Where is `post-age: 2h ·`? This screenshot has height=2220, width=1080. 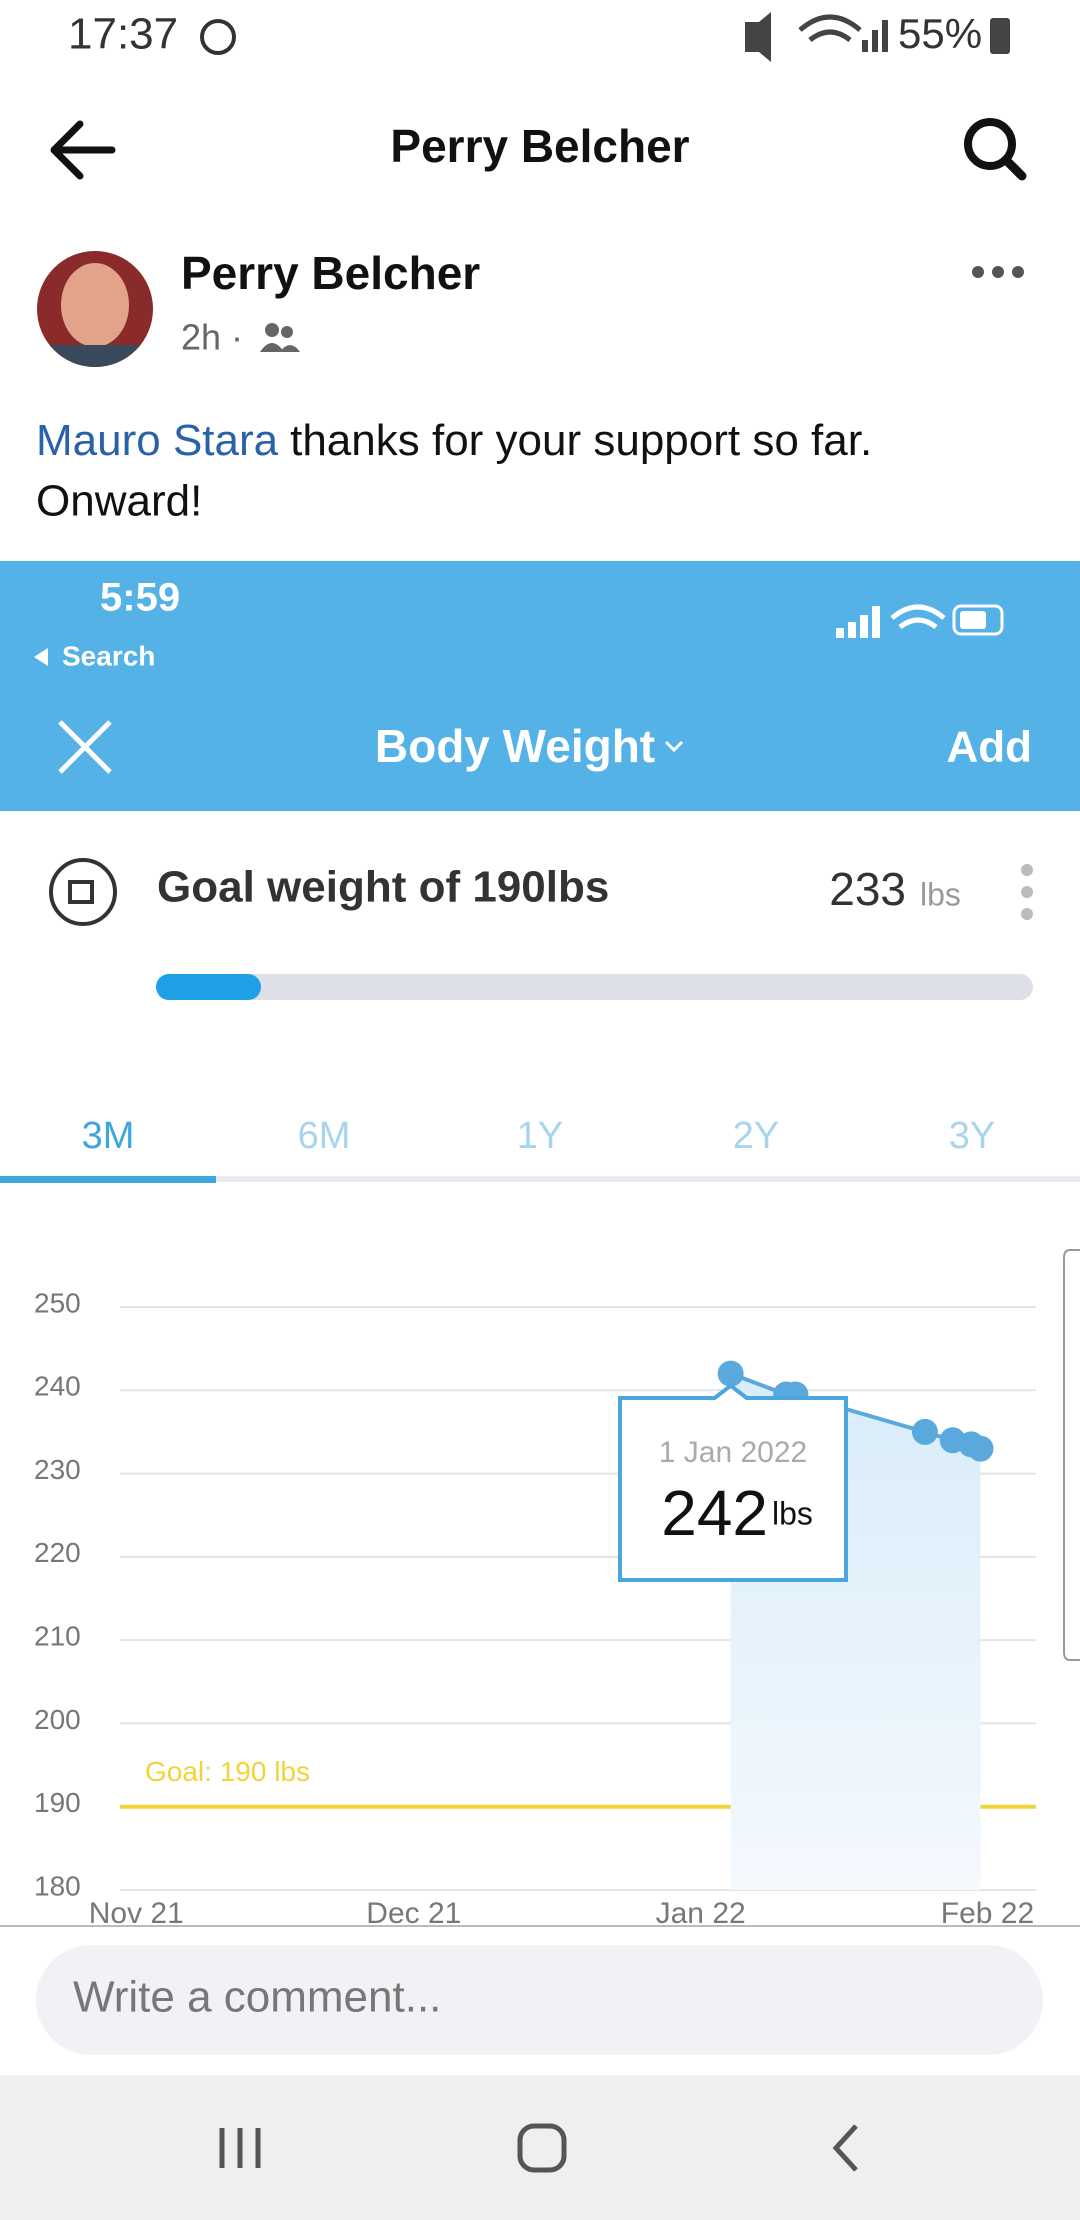 post-age: 2h · is located at coordinates (212, 337).